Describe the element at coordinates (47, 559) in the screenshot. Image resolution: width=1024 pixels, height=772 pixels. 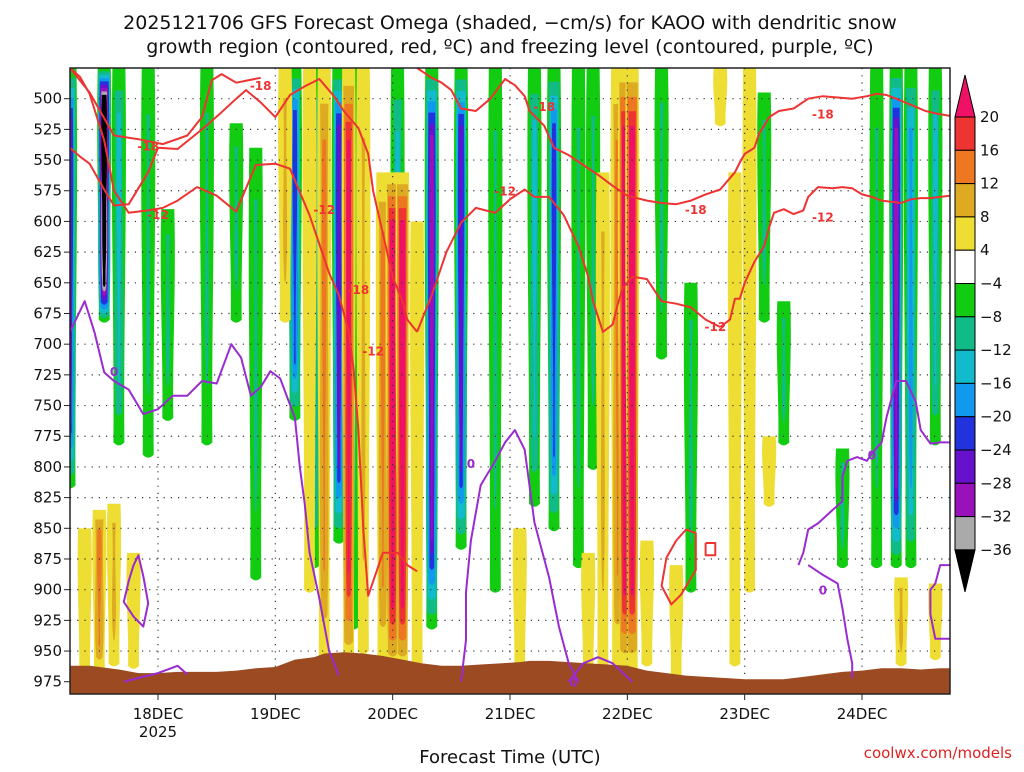
I see `y-tick-label: 875` at that location.